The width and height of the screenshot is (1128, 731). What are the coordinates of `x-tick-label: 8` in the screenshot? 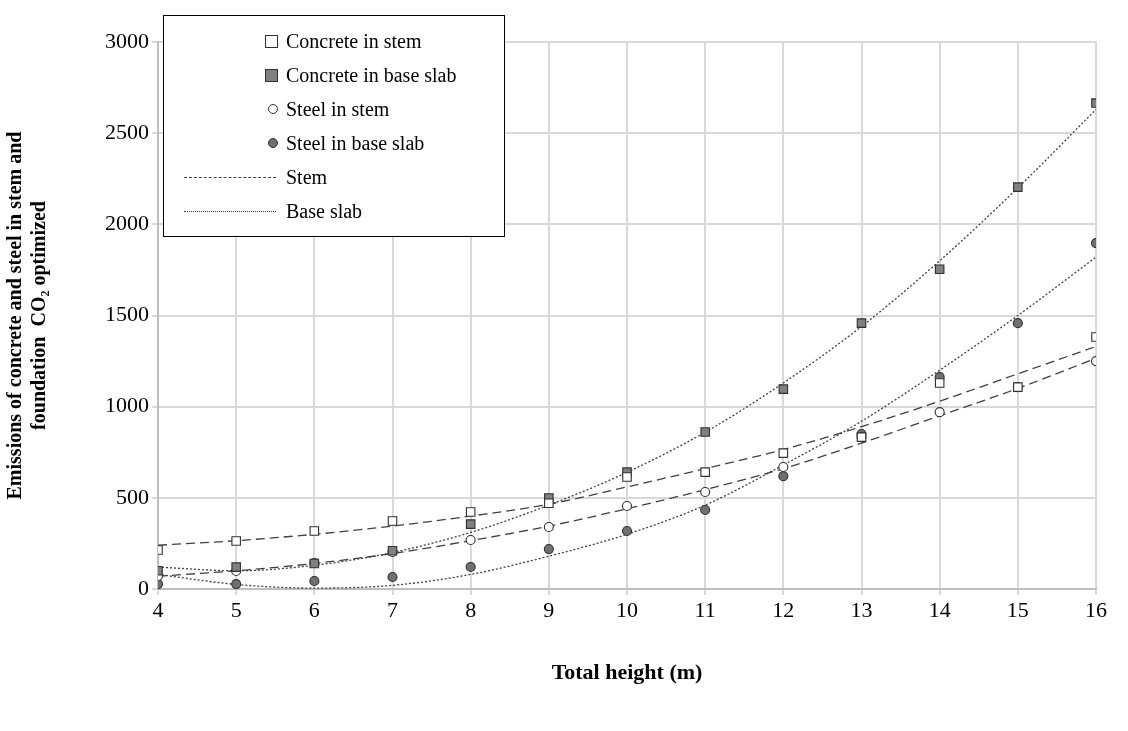 It's located at (471, 609).